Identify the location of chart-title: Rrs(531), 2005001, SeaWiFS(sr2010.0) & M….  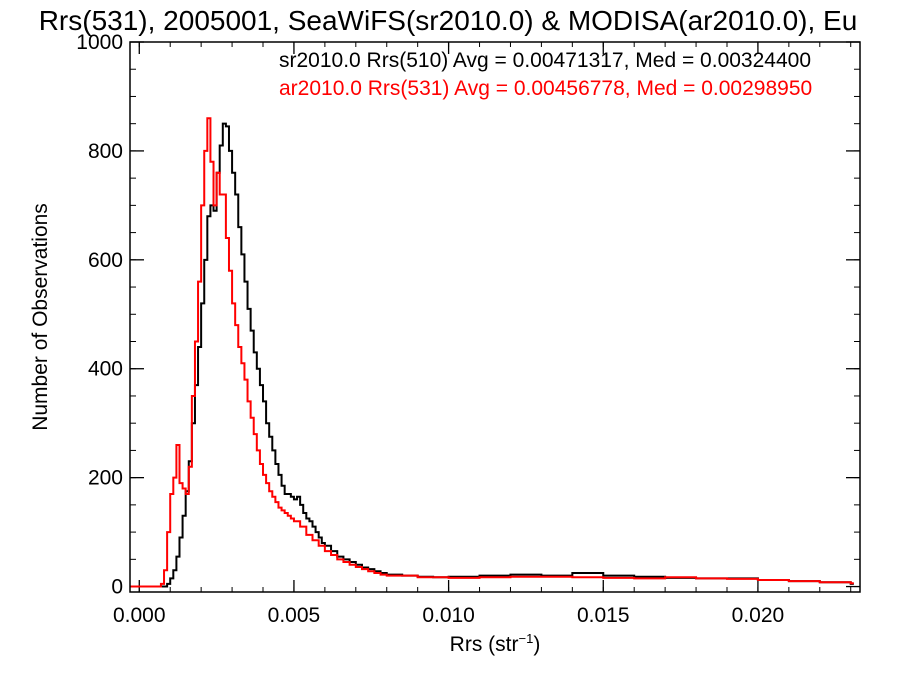
(448, 20).